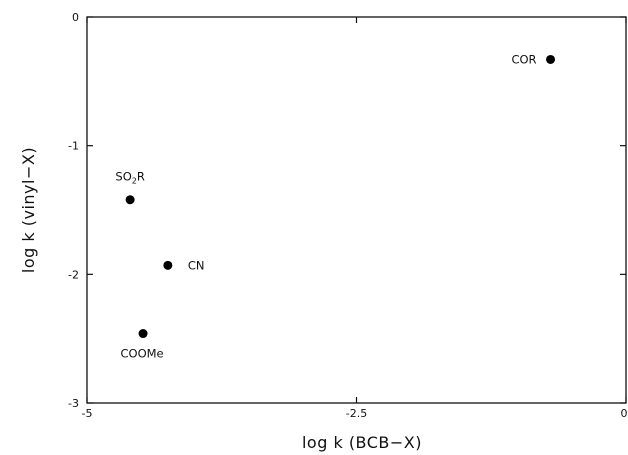 The width and height of the screenshot is (628, 455). What do you see at coordinates (141, 354) in the screenshot?
I see `point-label: COOMe` at bounding box center [141, 354].